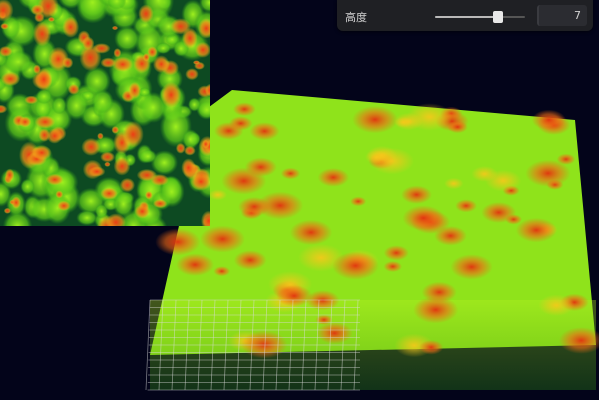 This screenshot has height=400, width=599. Describe the element at coordinates (577, 15) in the screenshot. I see `height-value: 7` at that location.